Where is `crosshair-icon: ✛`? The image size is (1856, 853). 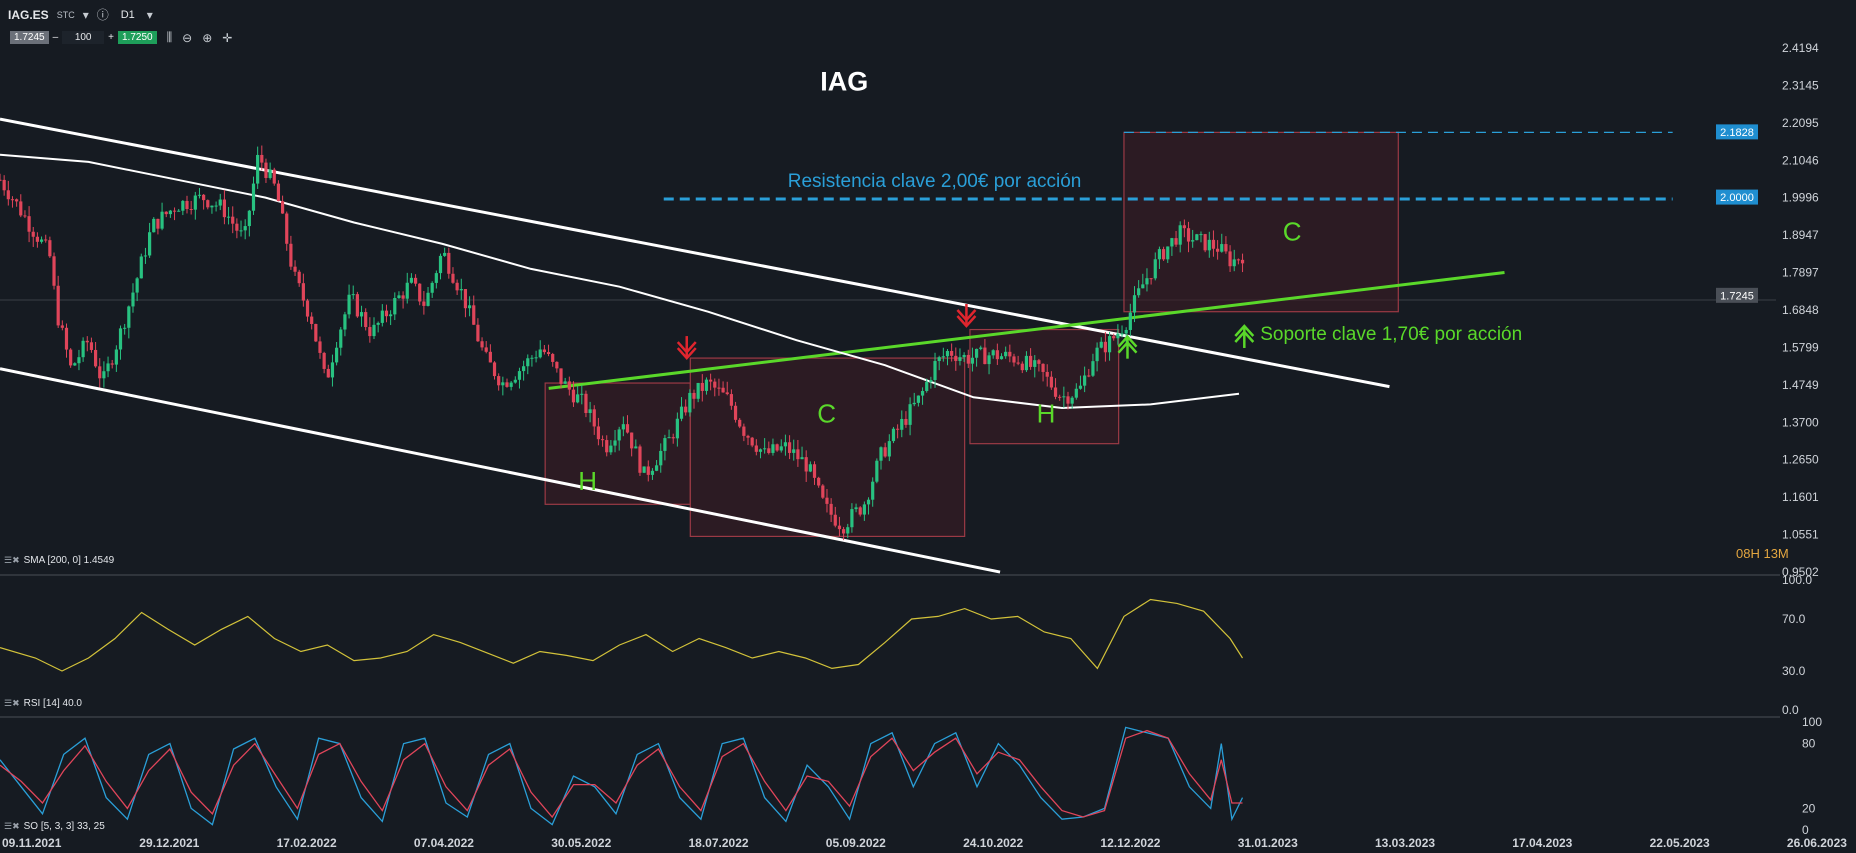 crosshair-icon: ✛ is located at coordinates (227, 37).